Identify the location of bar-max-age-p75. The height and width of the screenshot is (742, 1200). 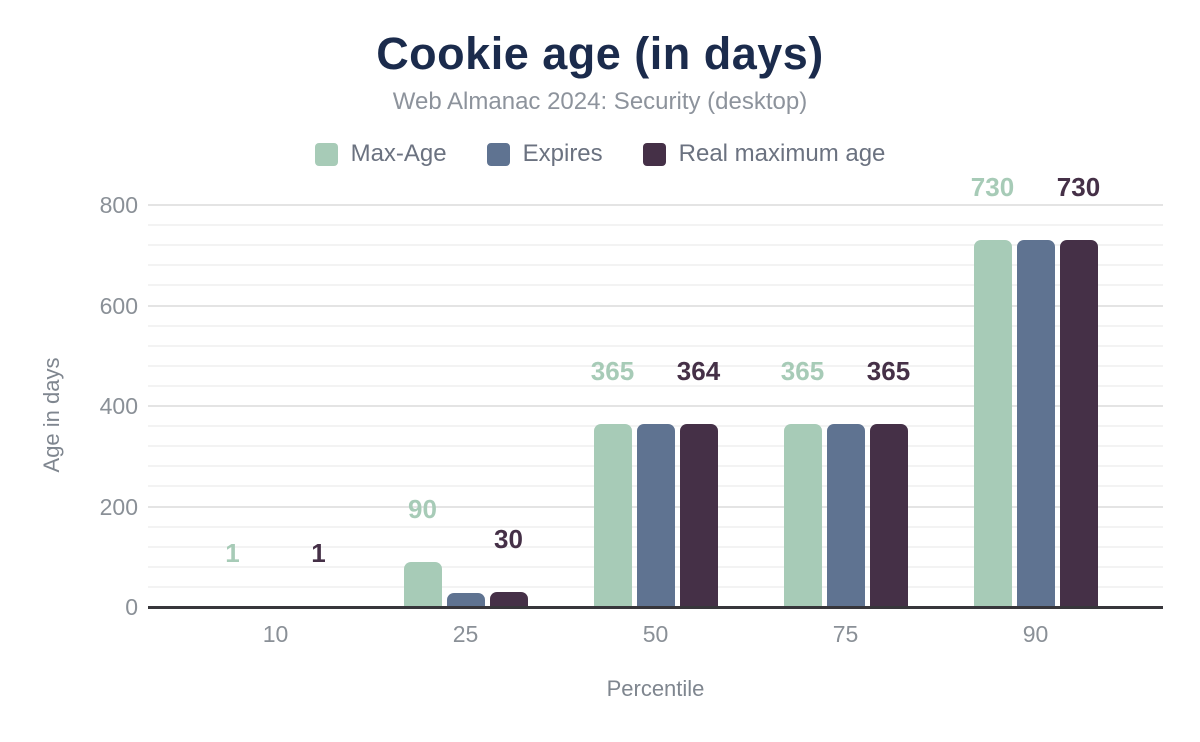
(802, 515).